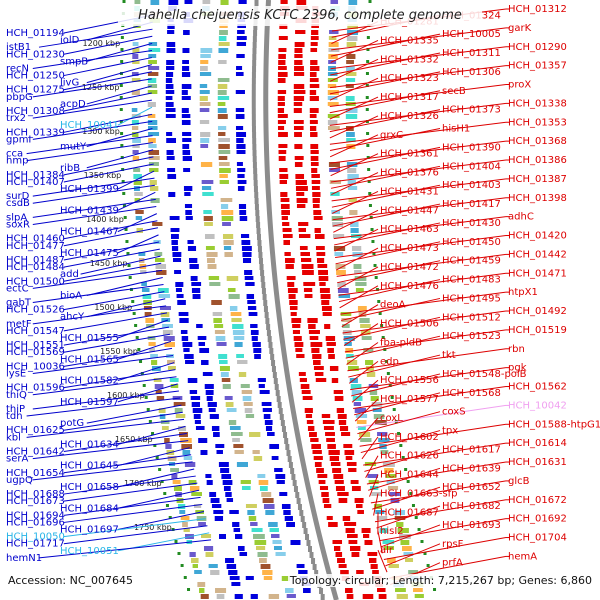 The image size is (600, 600). Describe the element at coordinates (471, 298) in the screenshot. I see `gene-label: HCH_01495` at that location.